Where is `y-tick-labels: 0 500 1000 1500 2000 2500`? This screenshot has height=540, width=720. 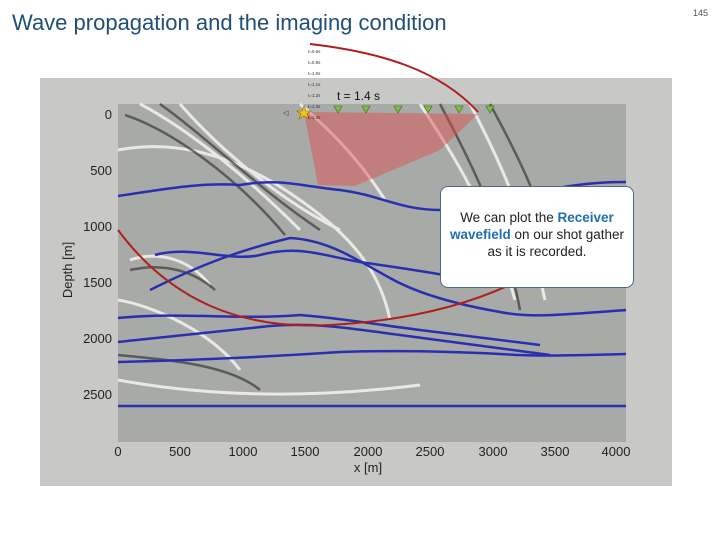 y-tick-labels: 0 500 1000 1500 2000 2500 is located at coordinates (97, 254).